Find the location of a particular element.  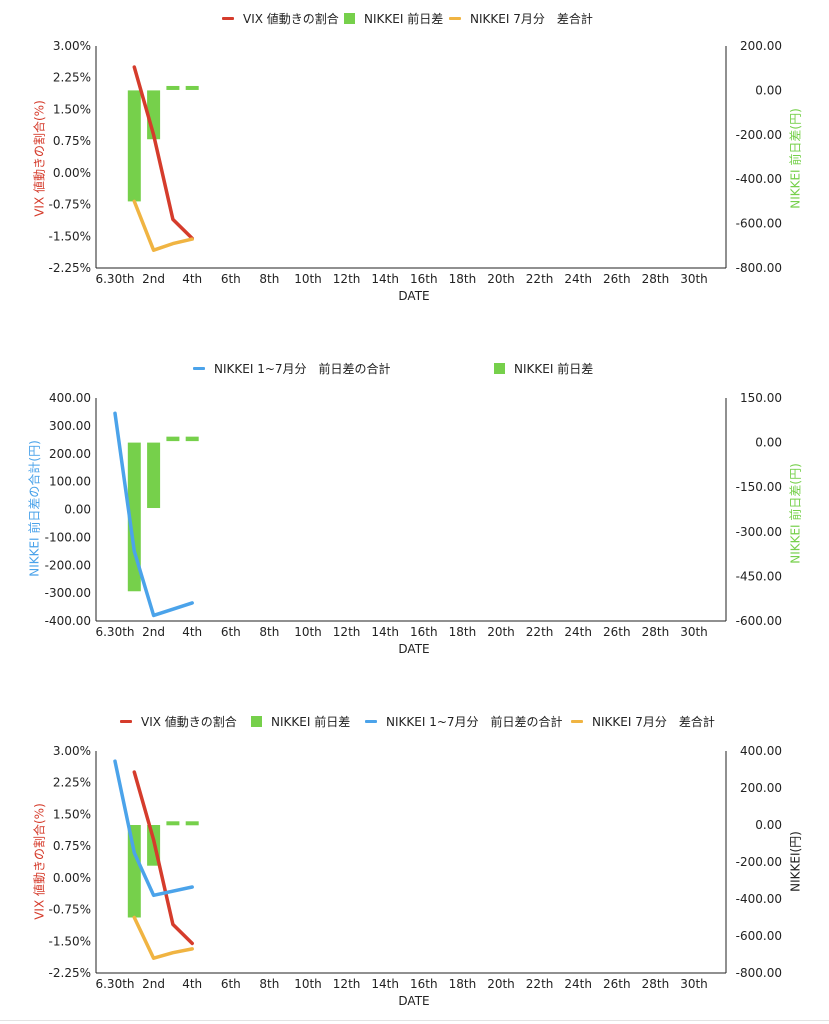

legend-swatch-vix is located at coordinates (228, 18).